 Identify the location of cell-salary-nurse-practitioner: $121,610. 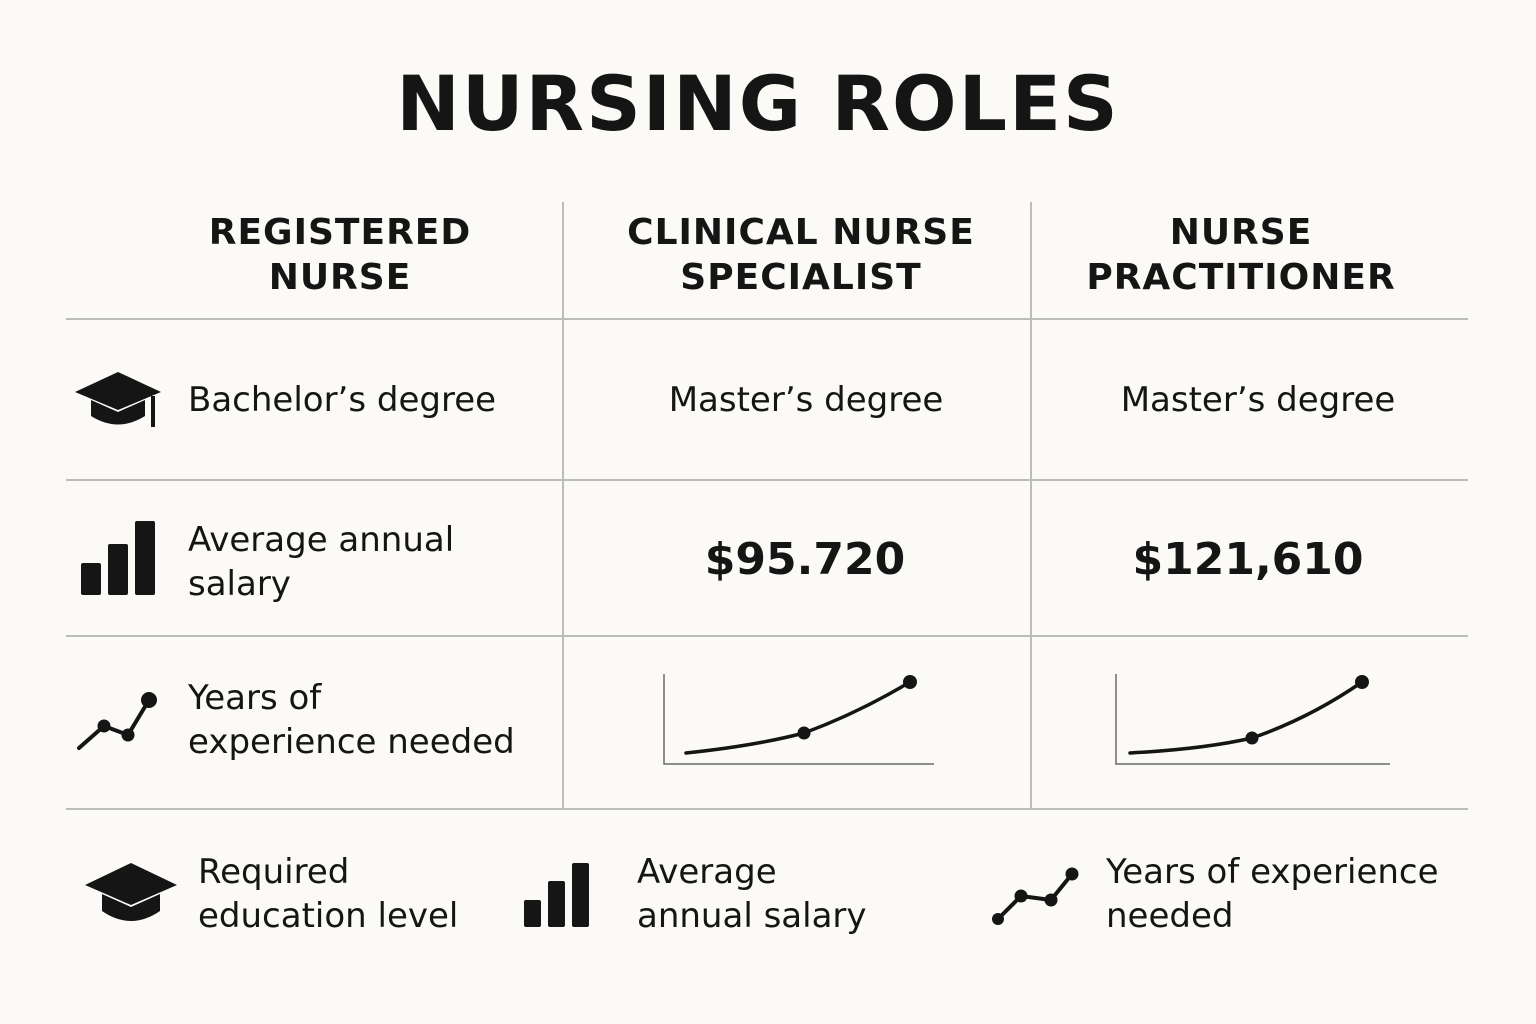
(1248, 559).